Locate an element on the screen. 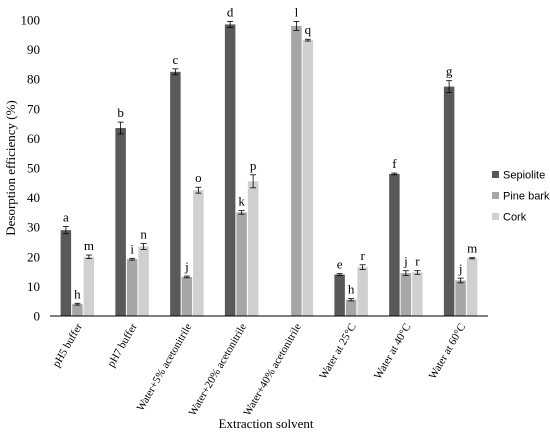 The height and width of the screenshot is (435, 550). legend: Sepiolite Pine bark Cork is located at coordinates (521, 197).